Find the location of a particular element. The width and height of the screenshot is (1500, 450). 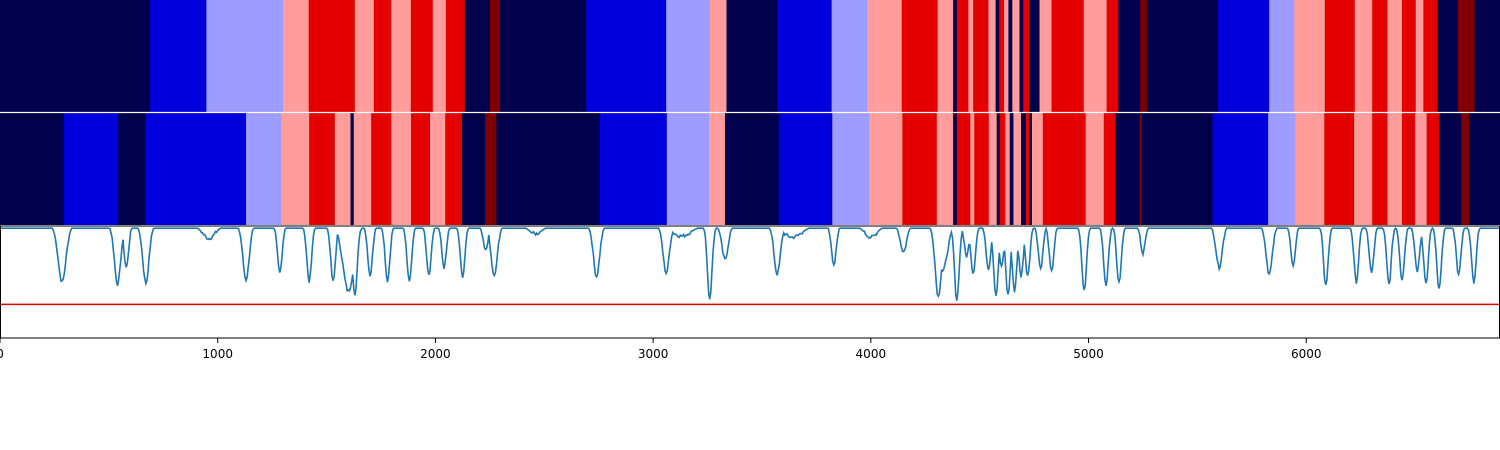

x-tick-label: 0 is located at coordinates (2, 354).